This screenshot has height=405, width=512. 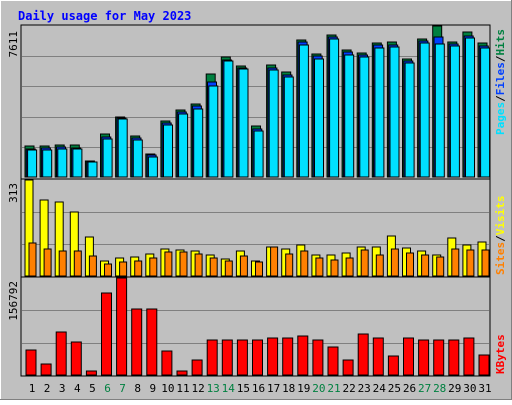 I want to click on day-label: 23, so click(x=364, y=388).